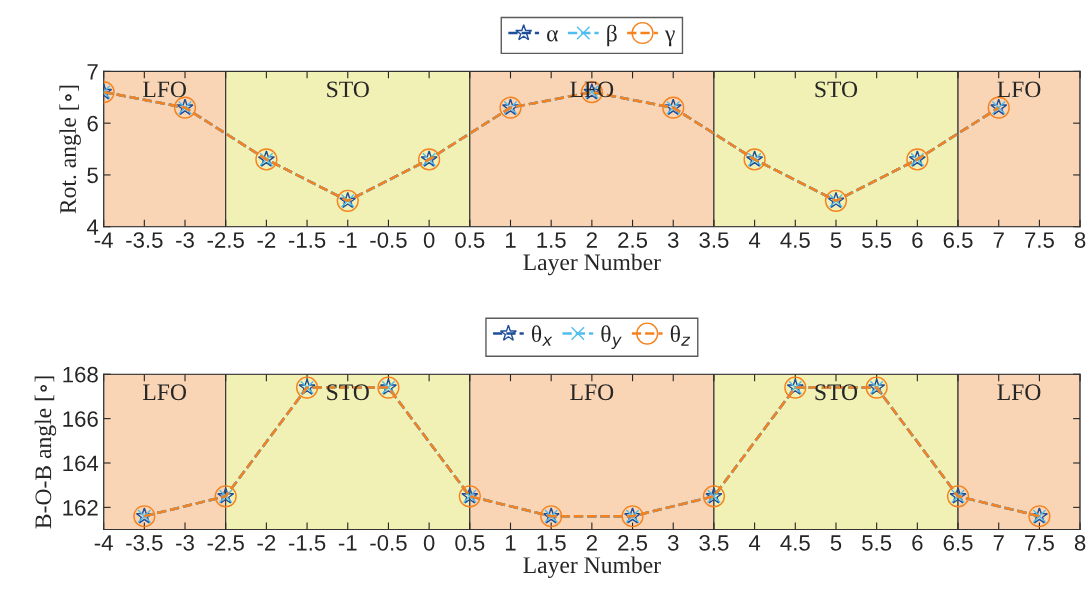 The image size is (1091, 595). What do you see at coordinates (680, 335) in the screenshot?
I see `legend-label: θ$_{z}$` at bounding box center [680, 335].